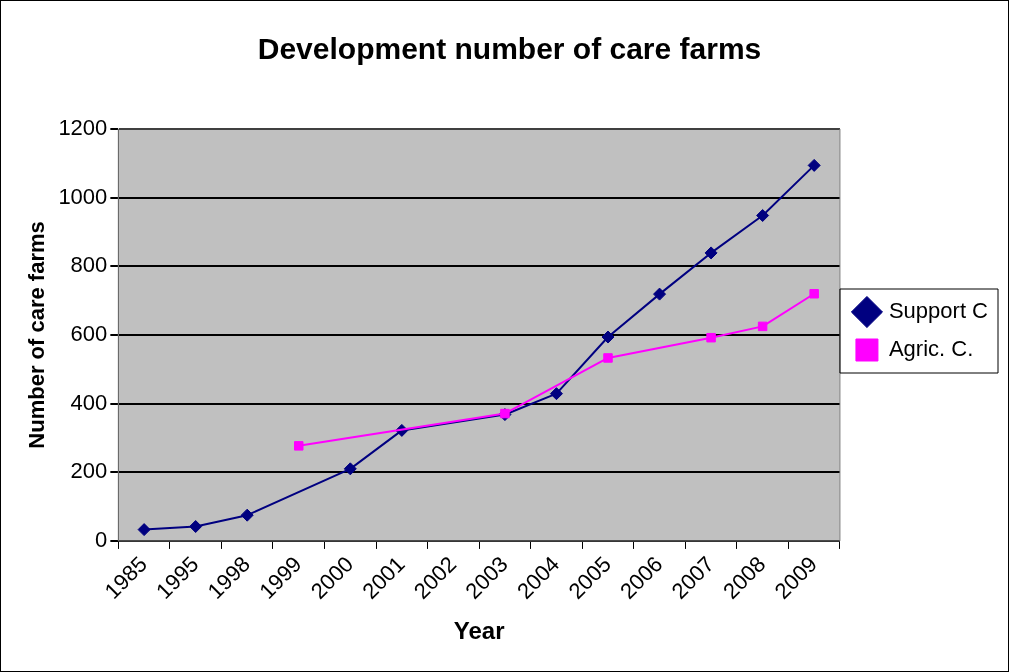  I want to click on y-tick-label: 800, so click(89, 265).